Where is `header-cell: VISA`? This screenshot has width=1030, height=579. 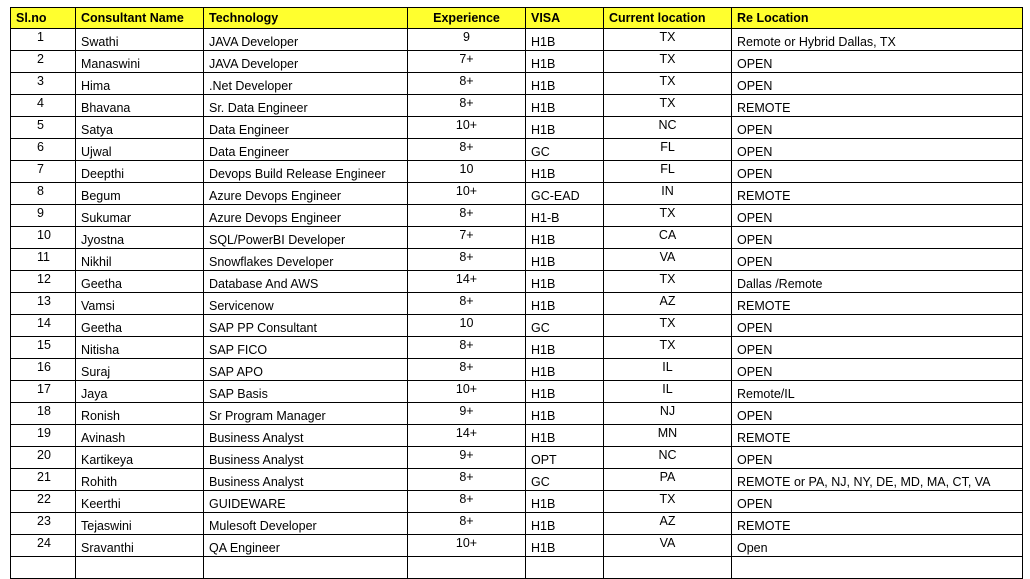
header-cell: VISA is located at coordinates (564, 18).